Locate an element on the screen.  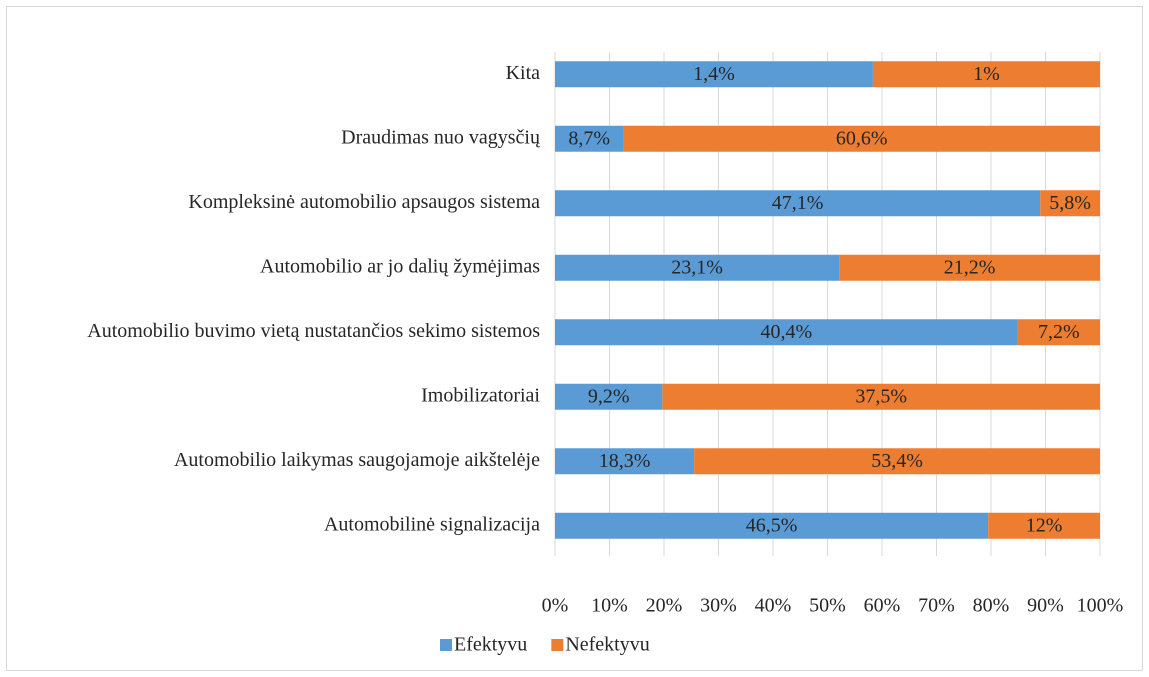
data-label: 53,4% is located at coordinates (897, 461).